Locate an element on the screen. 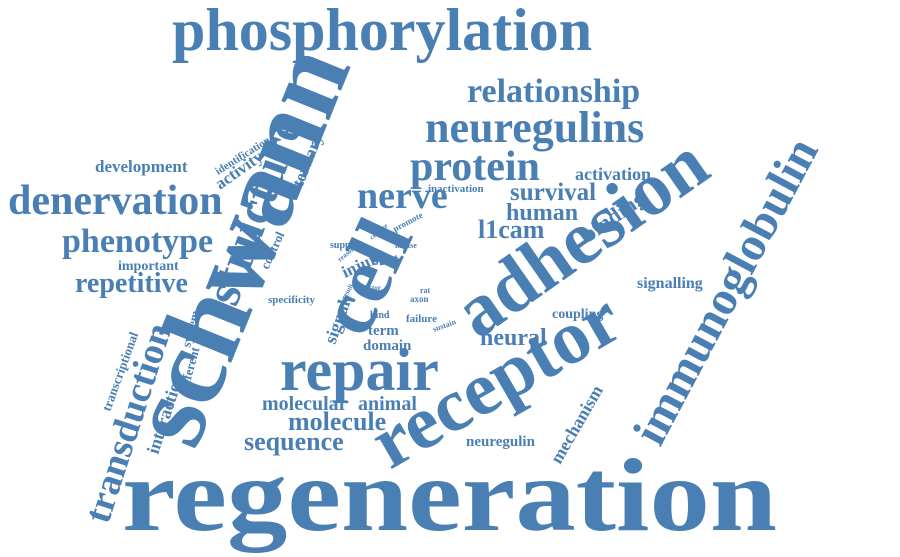  word-denervation: denervation is located at coordinates (115, 201).